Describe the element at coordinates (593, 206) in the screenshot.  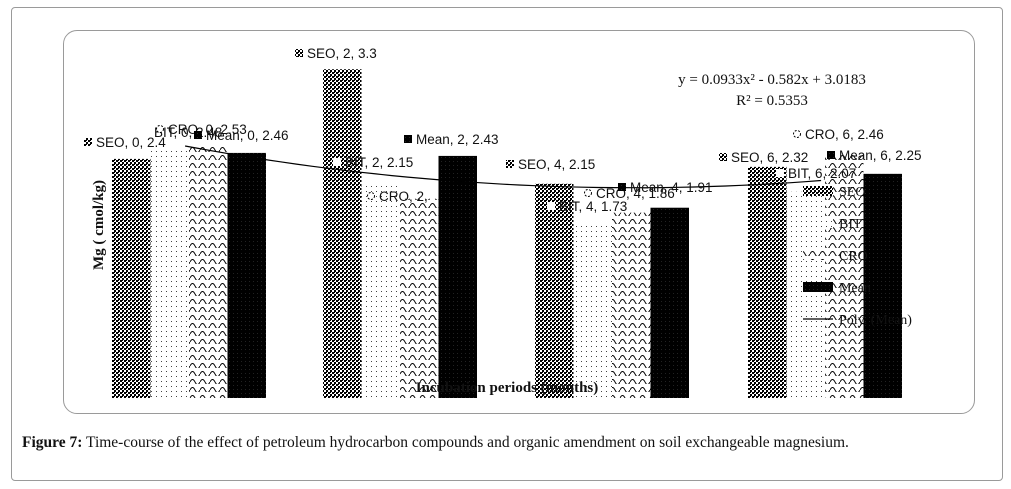
I see `data-label-text: BIT, 4, 1.73` at that location.